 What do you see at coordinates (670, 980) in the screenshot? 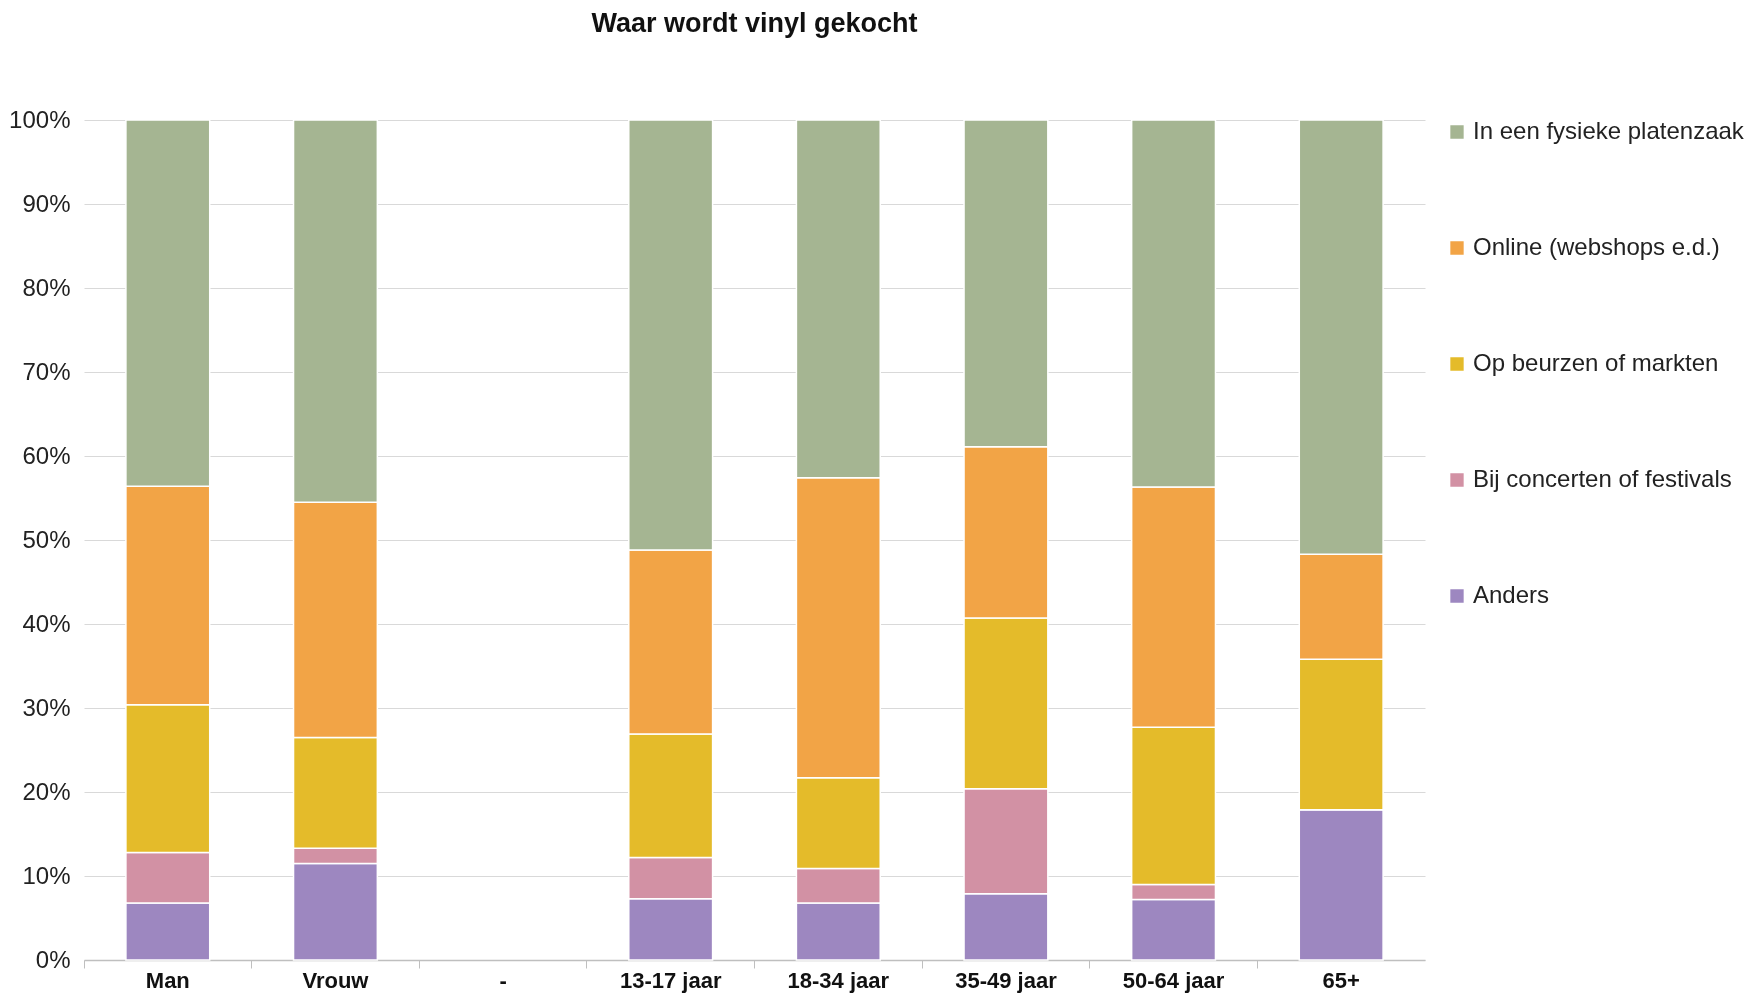
I see `x-tick-label: 13-17 jaar` at bounding box center [670, 980].